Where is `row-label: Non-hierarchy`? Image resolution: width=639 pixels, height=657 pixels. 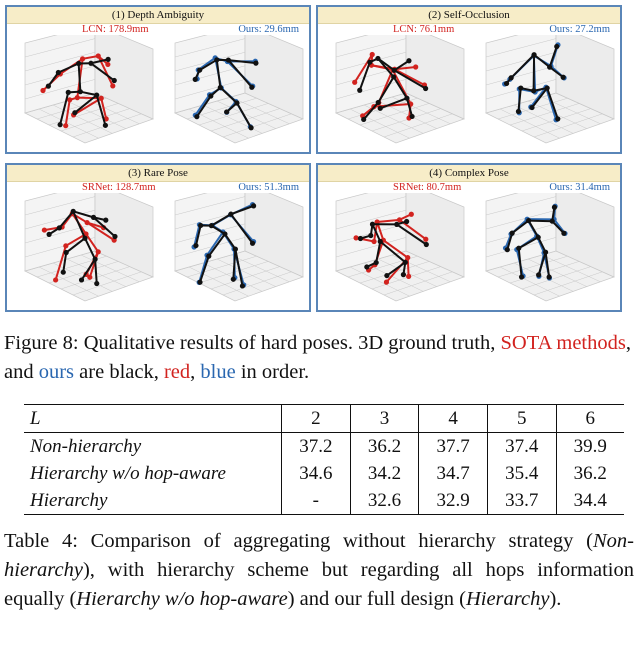 row-label: Non-hierarchy is located at coordinates (153, 447).